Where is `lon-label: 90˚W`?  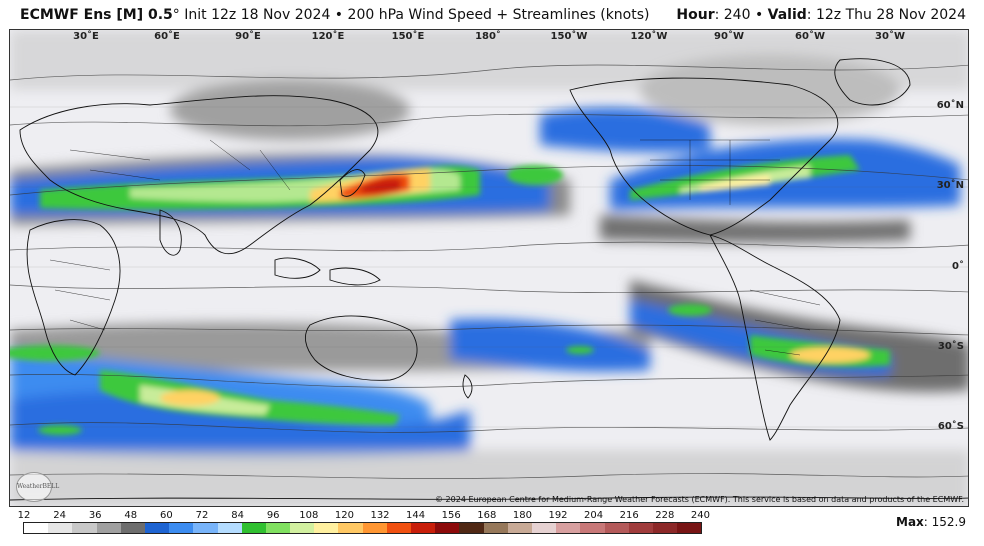
lon-label: 90˚W is located at coordinates (729, 36).